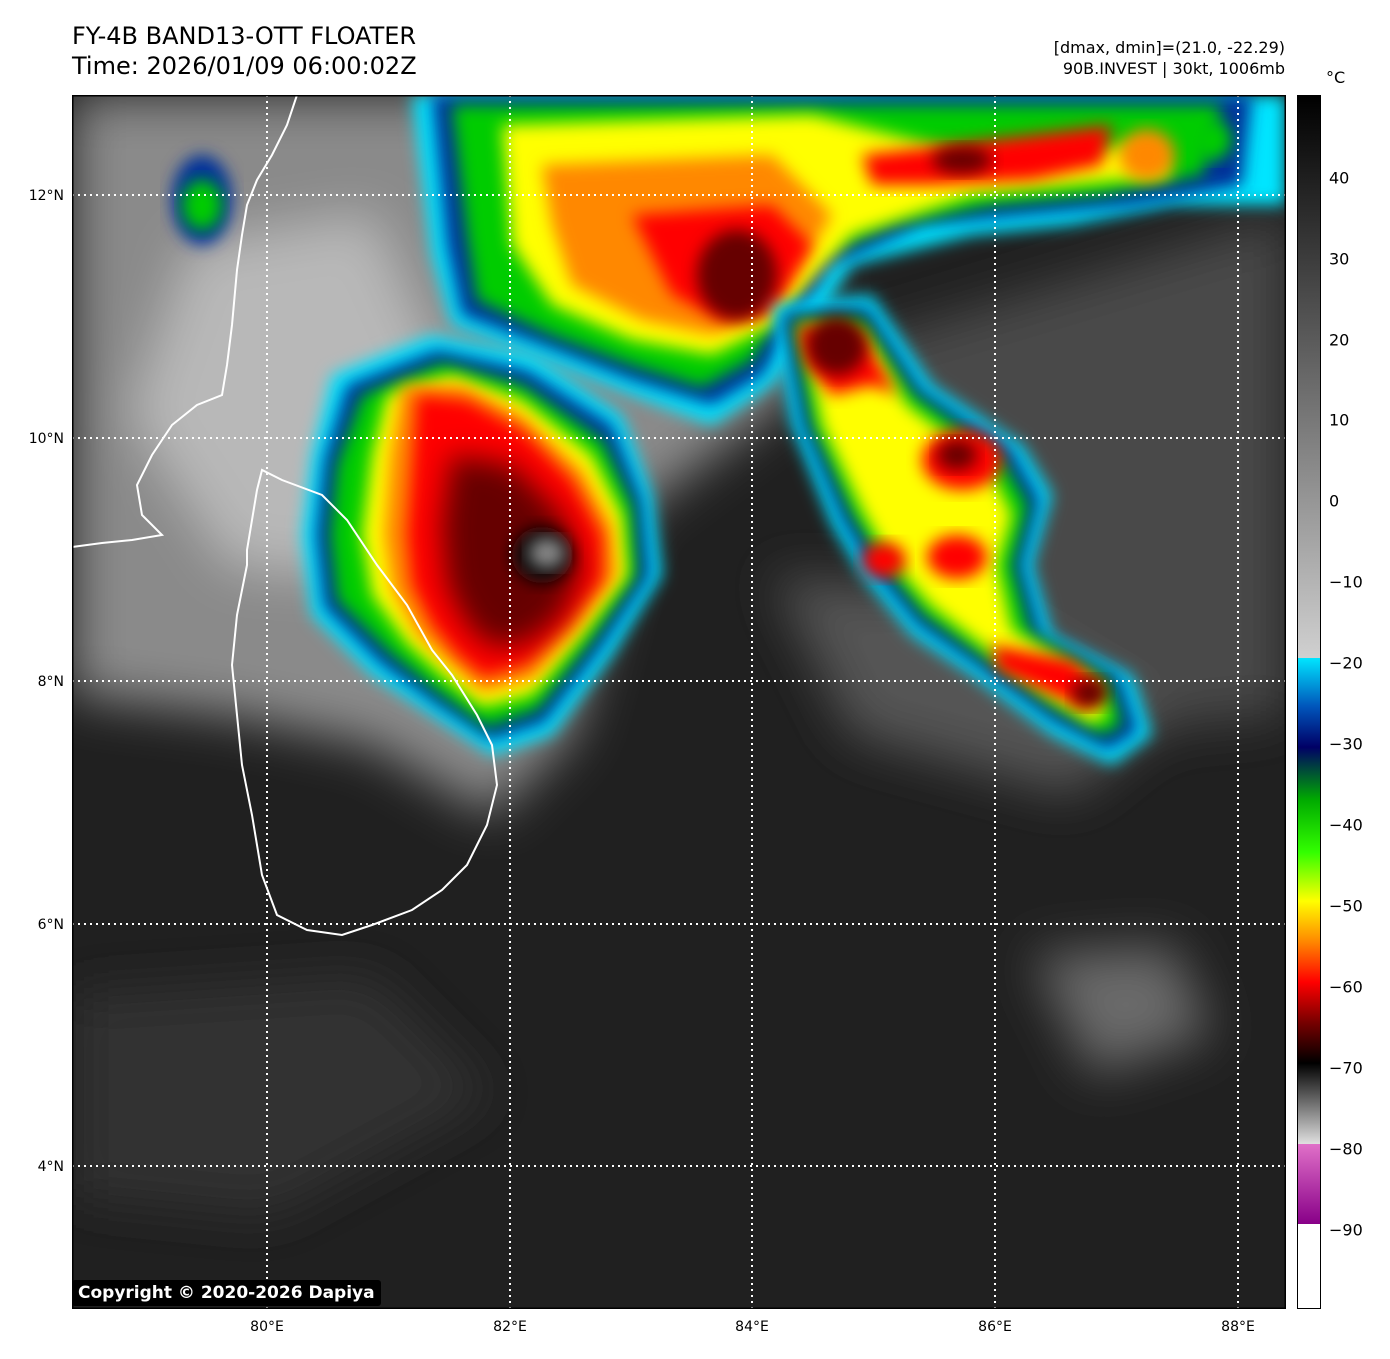 The height and width of the screenshot is (1359, 1390). What do you see at coordinates (1346, 1230) in the screenshot?
I see `colorbar-tick: −90` at bounding box center [1346, 1230].